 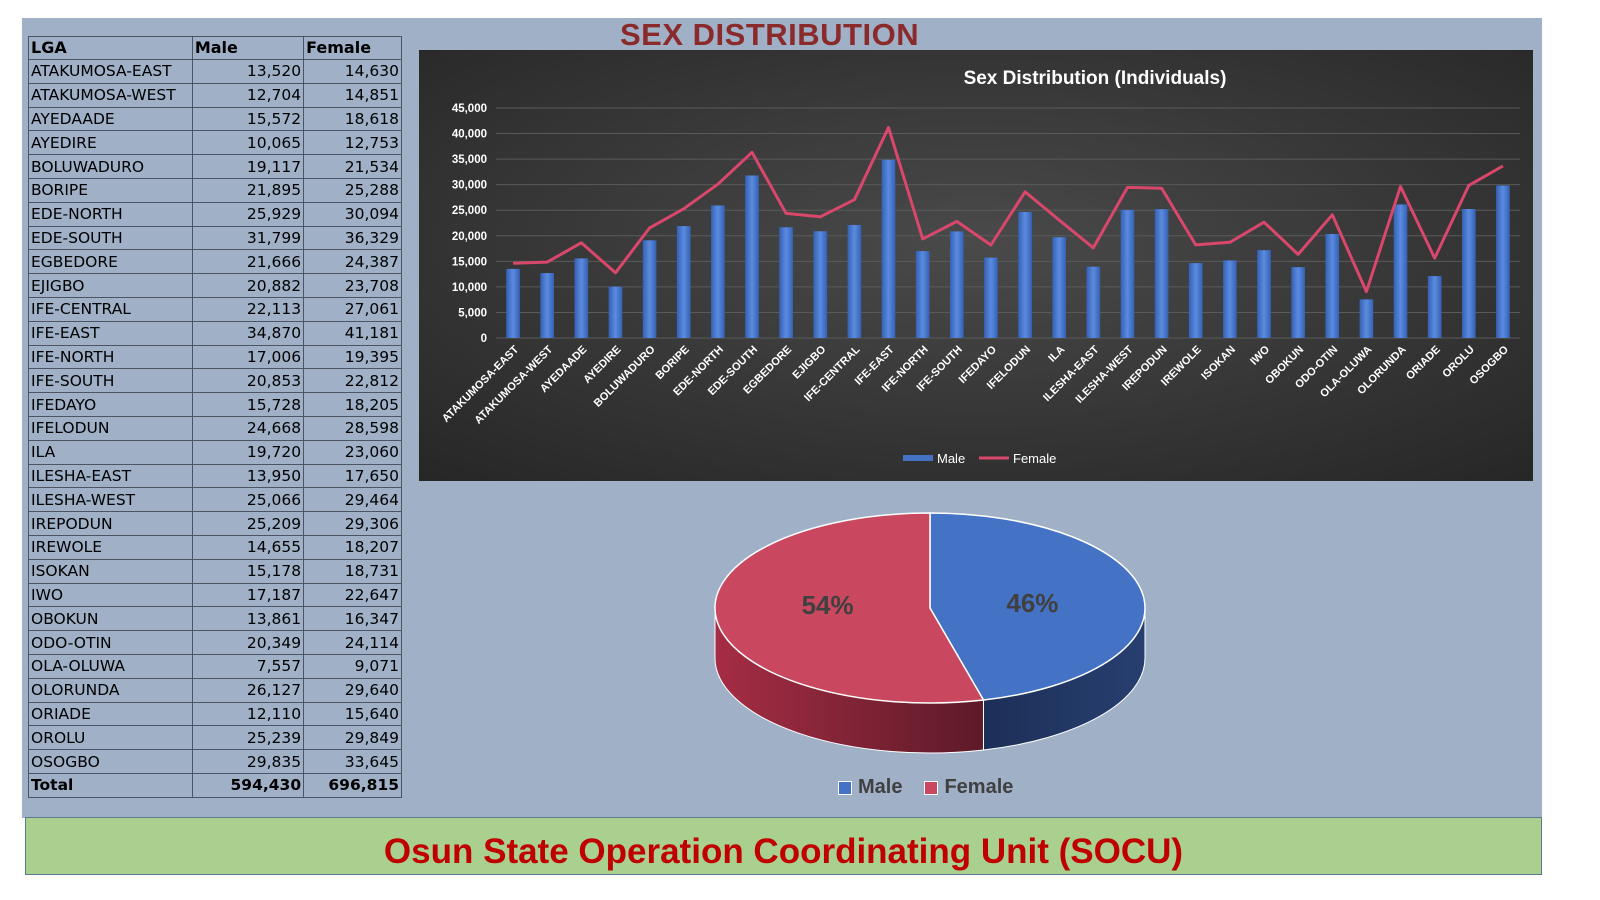 What do you see at coordinates (110, 476) in the screenshot?
I see `cell-lga: ILESHA-EAST` at bounding box center [110, 476].